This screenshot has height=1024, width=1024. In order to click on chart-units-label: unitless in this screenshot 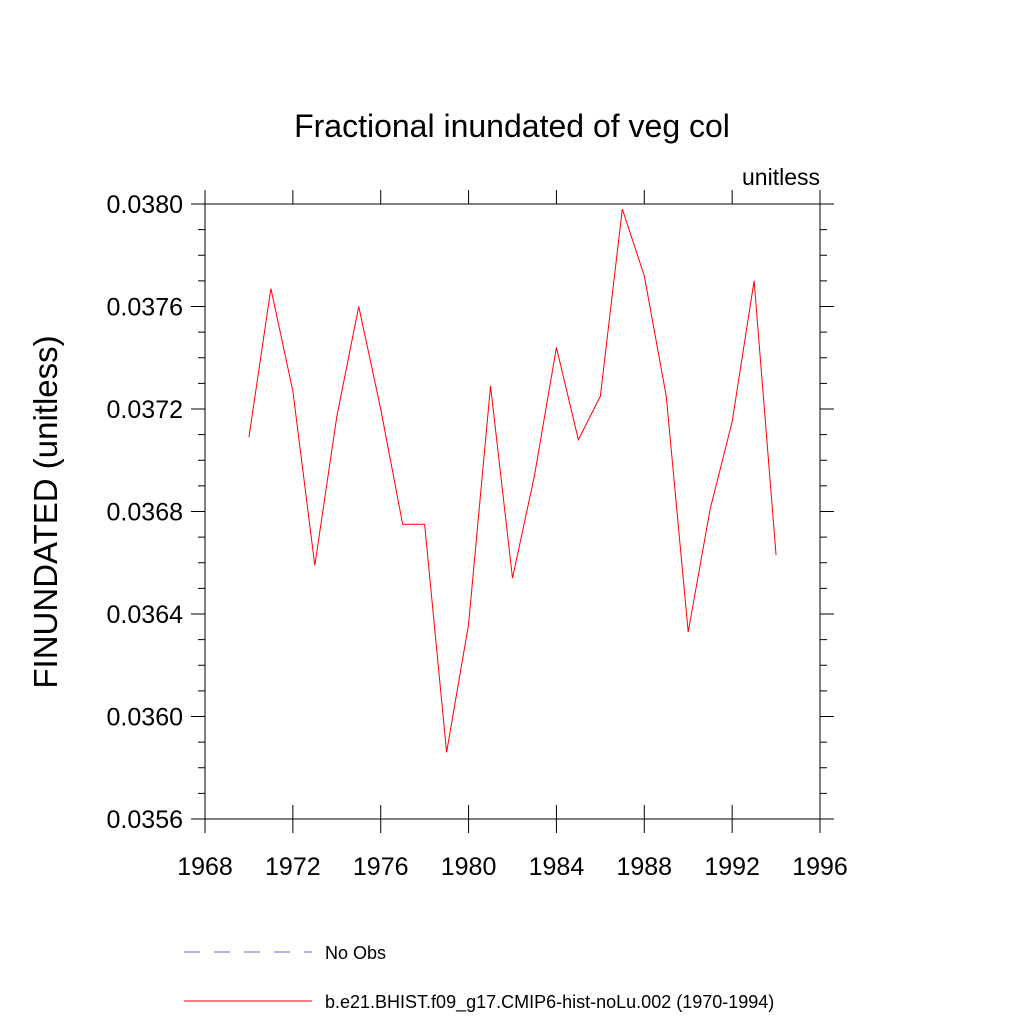, I will do `click(781, 177)`.